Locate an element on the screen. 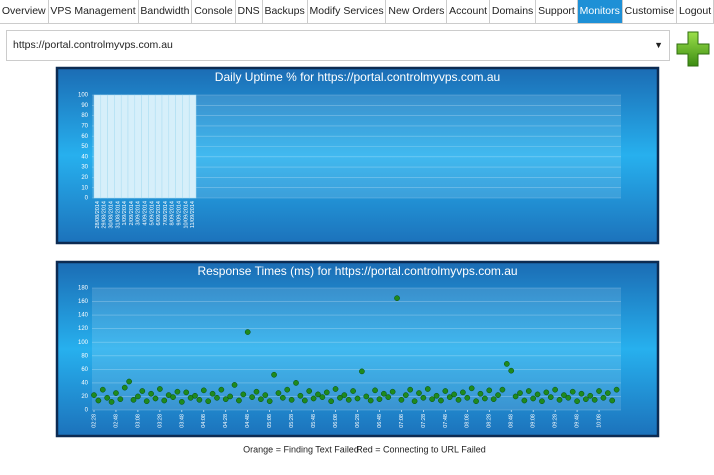 The width and height of the screenshot is (714, 475). x-tick-label: 10:08 is located at coordinates (599, 421).